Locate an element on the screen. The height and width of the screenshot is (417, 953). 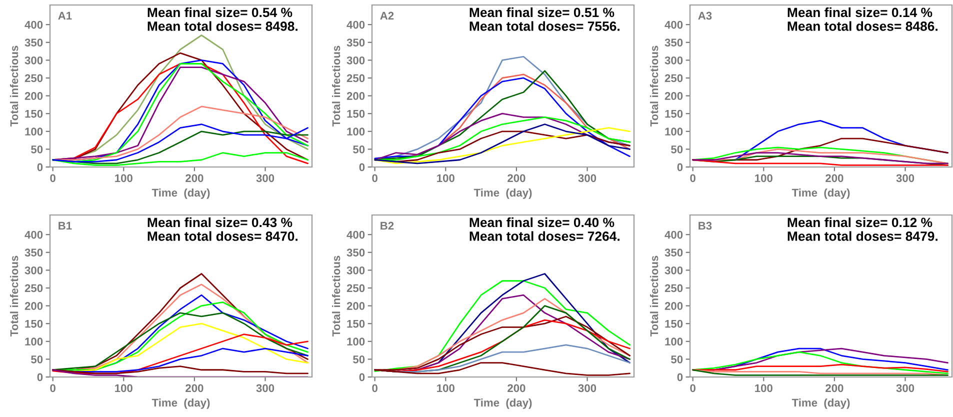
annotation: Mean total doses= 8486. is located at coordinates (863, 26).